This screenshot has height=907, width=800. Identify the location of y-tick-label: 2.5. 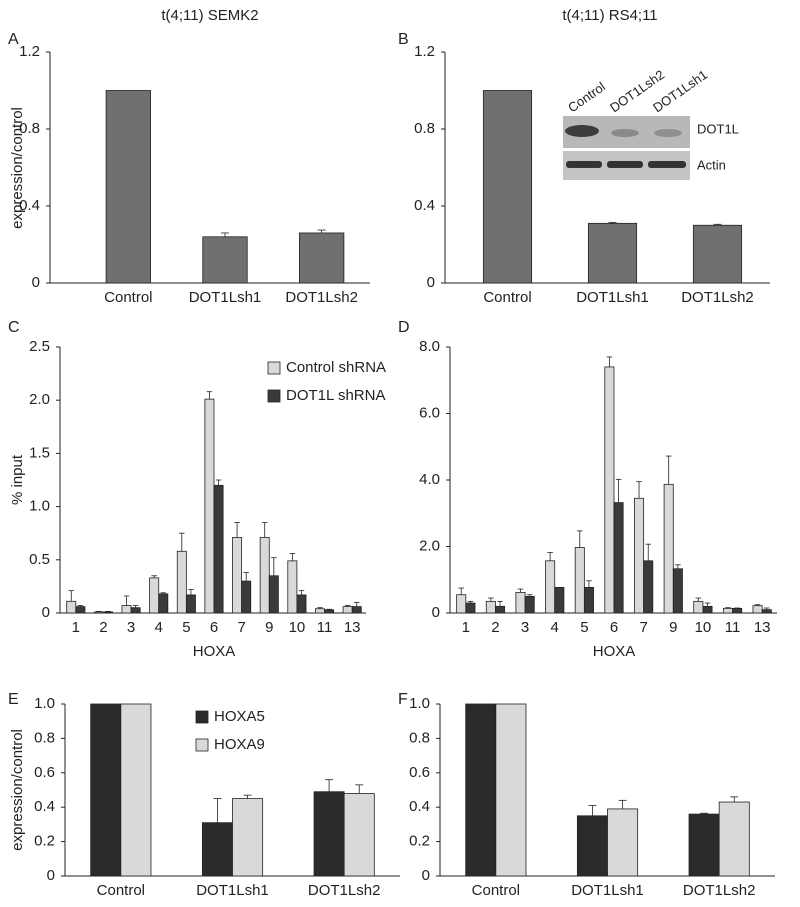
(39, 346).